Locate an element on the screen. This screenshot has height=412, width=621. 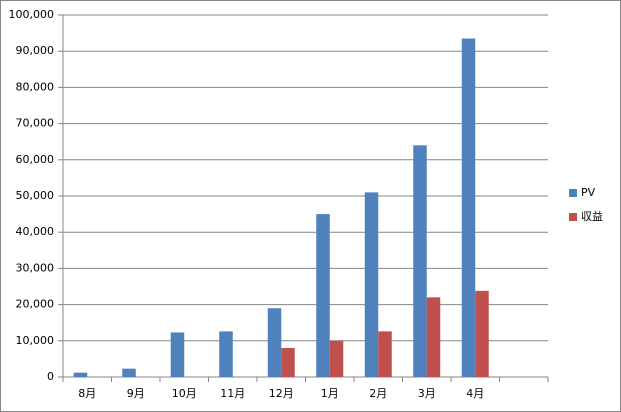
y-tick-label: 0 is located at coordinates (50, 376).